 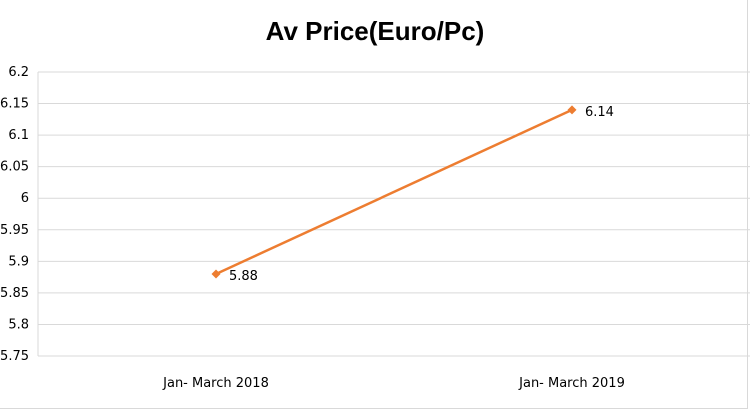 What do you see at coordinates (571, 383) in the screenshot?
I see `x-tick-label: Jan- March 2019` at bounding box center [571, 383].